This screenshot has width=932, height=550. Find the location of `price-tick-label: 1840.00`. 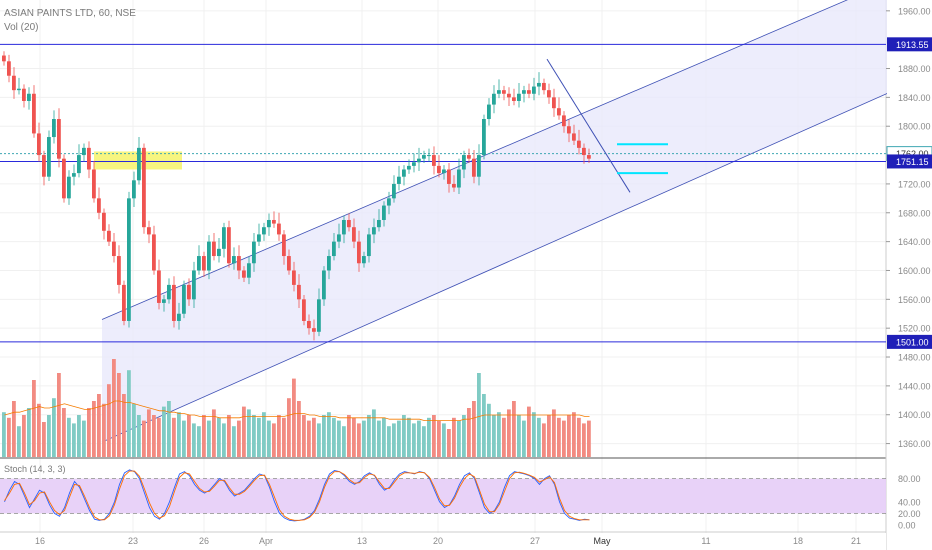

price-tick-label: 1840.00 is located at coordinates (914, 98).